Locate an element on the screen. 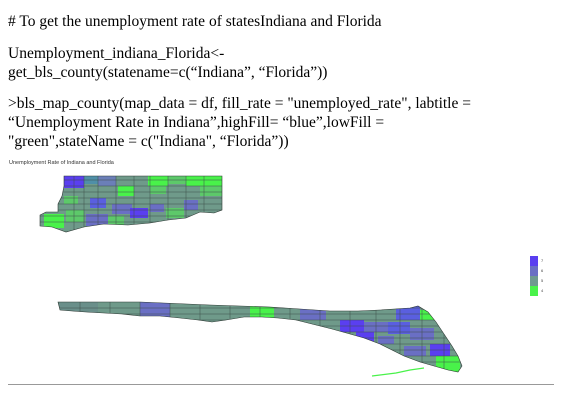 This screenshot has width=573, height=409. legend-label-6: 6 is located at coordinates (542, 270).